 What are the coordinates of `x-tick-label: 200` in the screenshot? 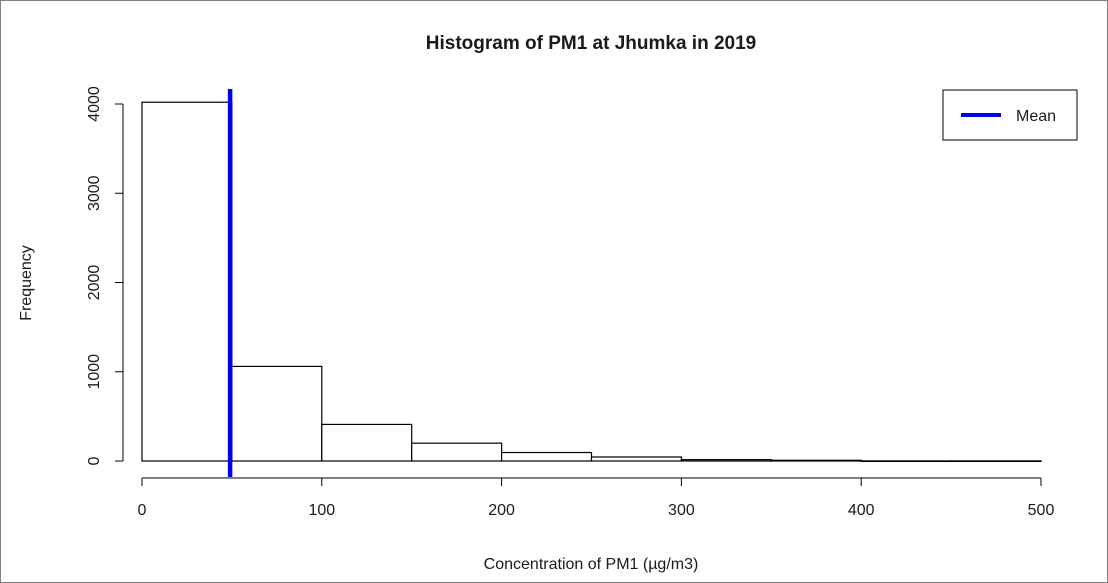 It's located at (501, 510).